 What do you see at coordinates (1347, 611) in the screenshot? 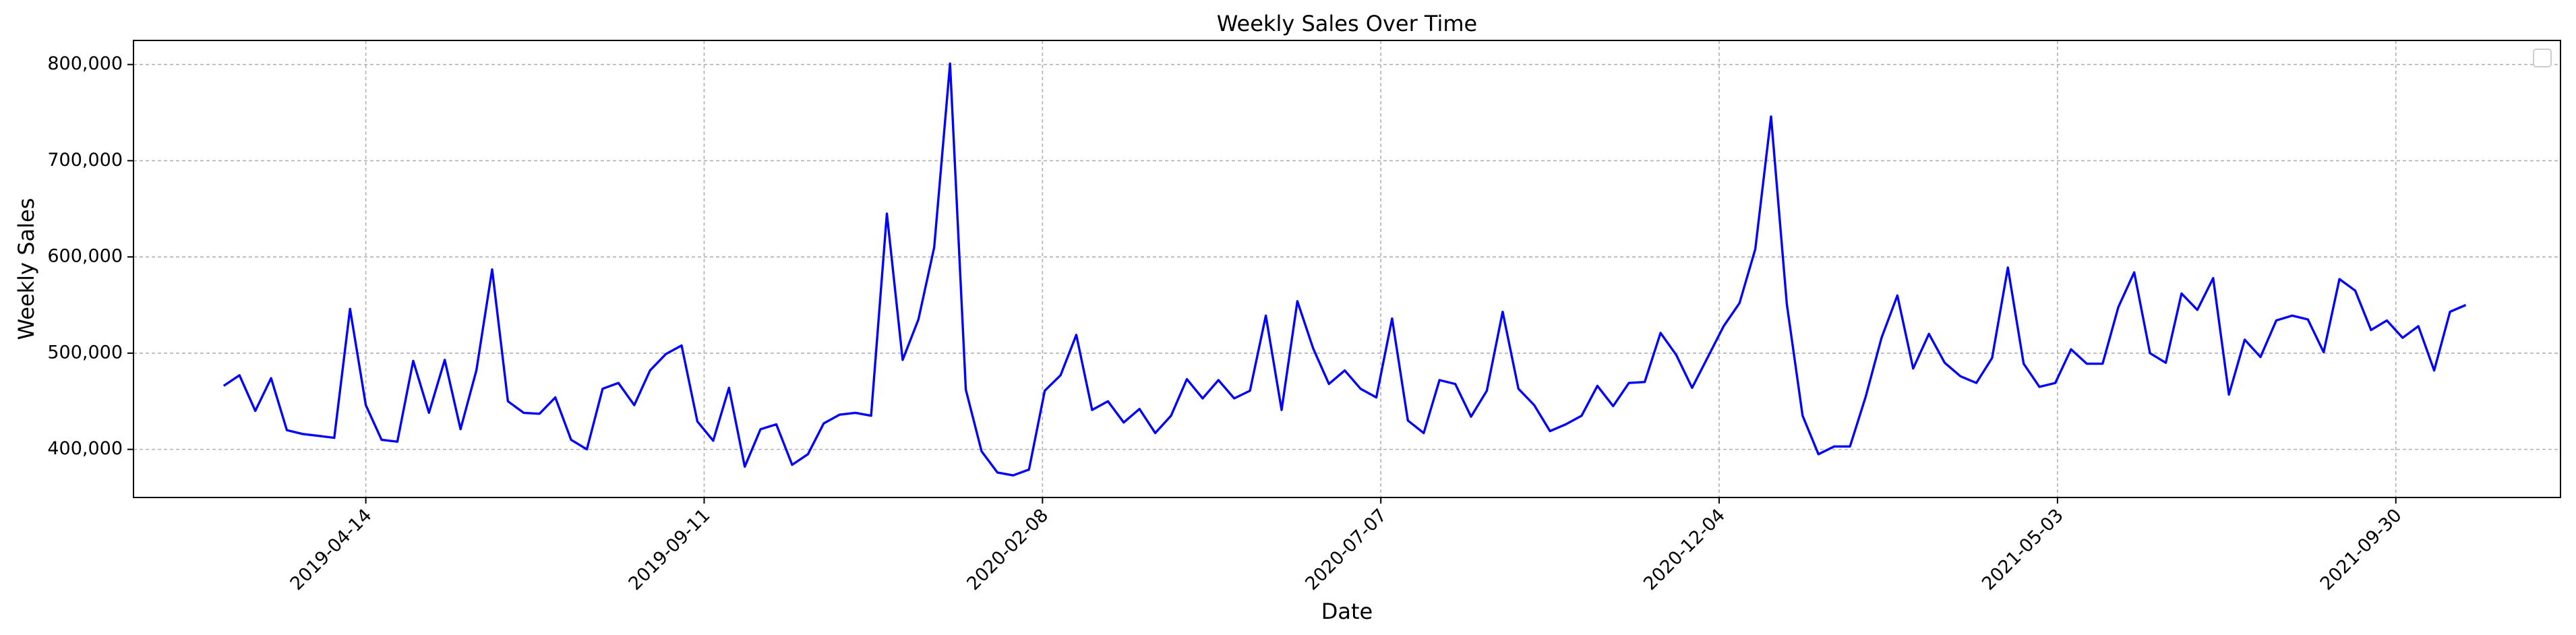
I see `x-axis-title: Date` at bounding box center [1347, 611].